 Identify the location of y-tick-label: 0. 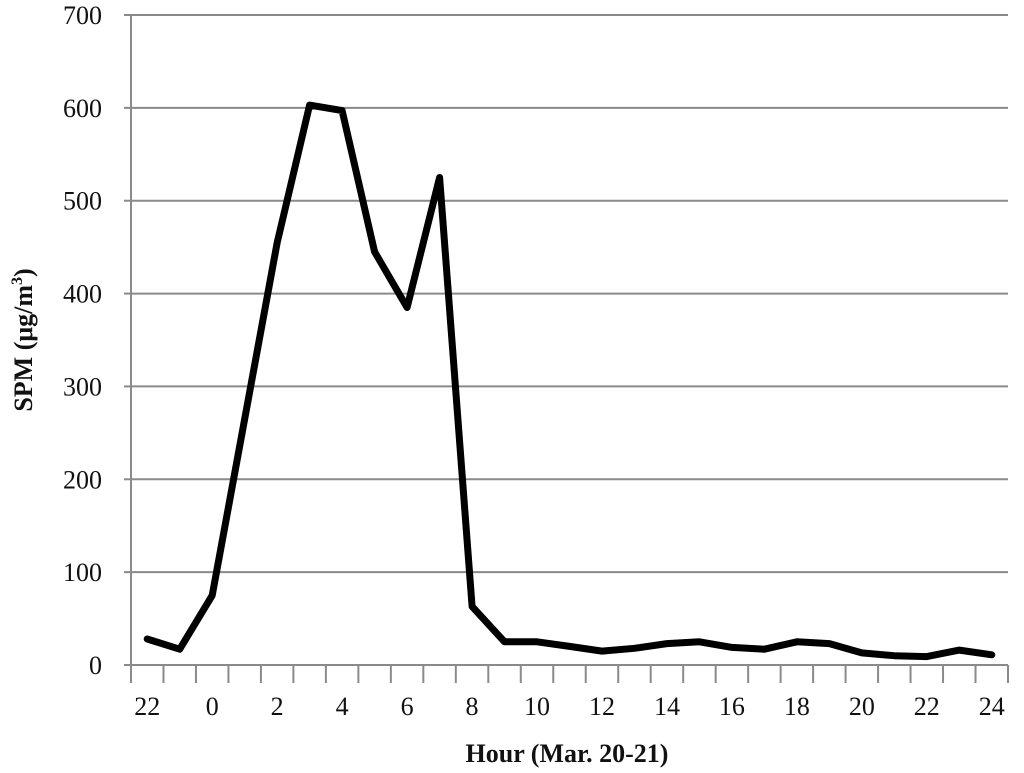
(95, 665).